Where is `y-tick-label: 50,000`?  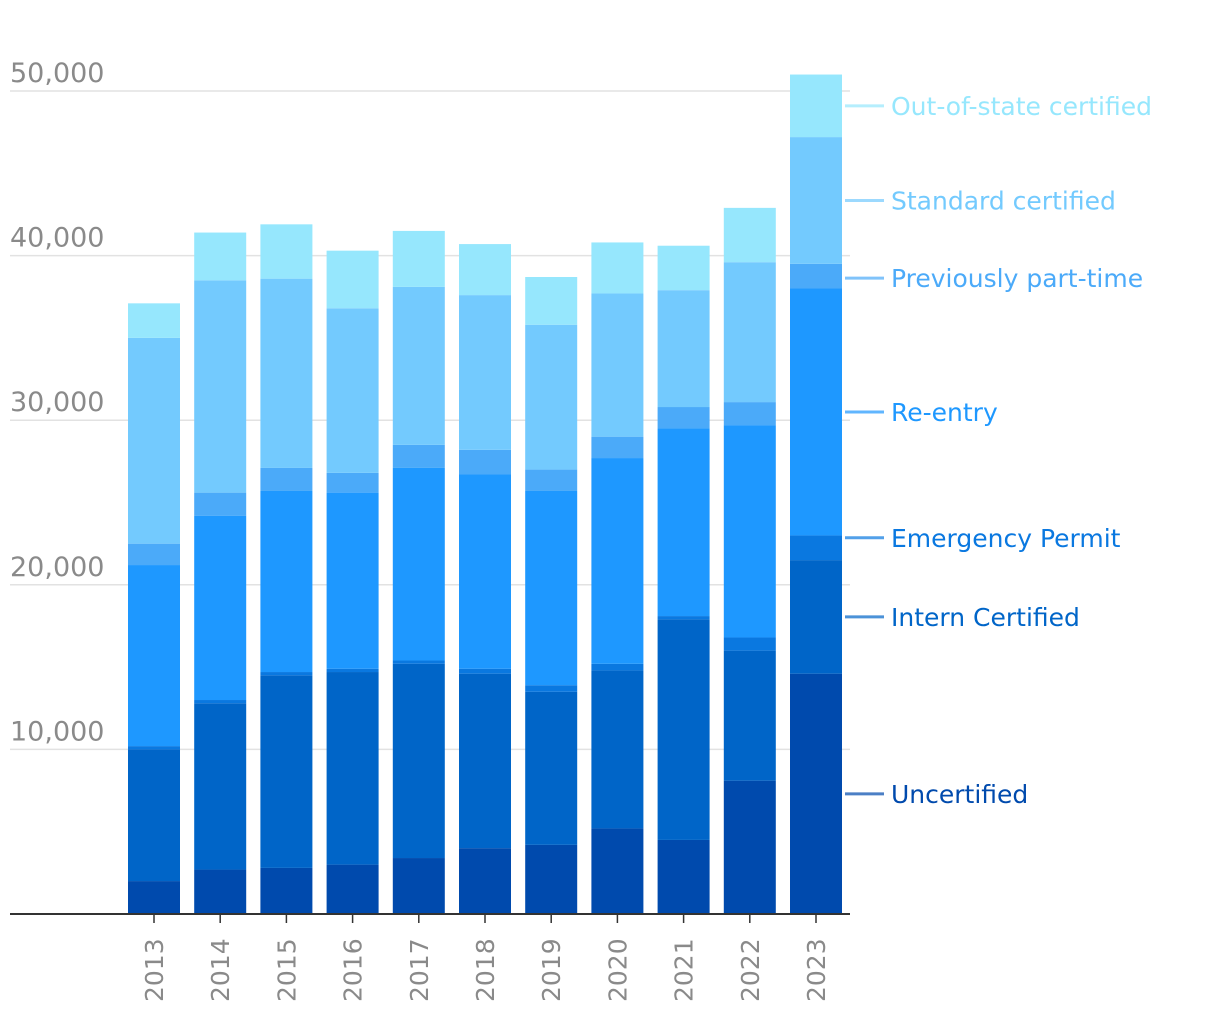
y-tick-label: 50,000 is located at coordinates (57, 73).